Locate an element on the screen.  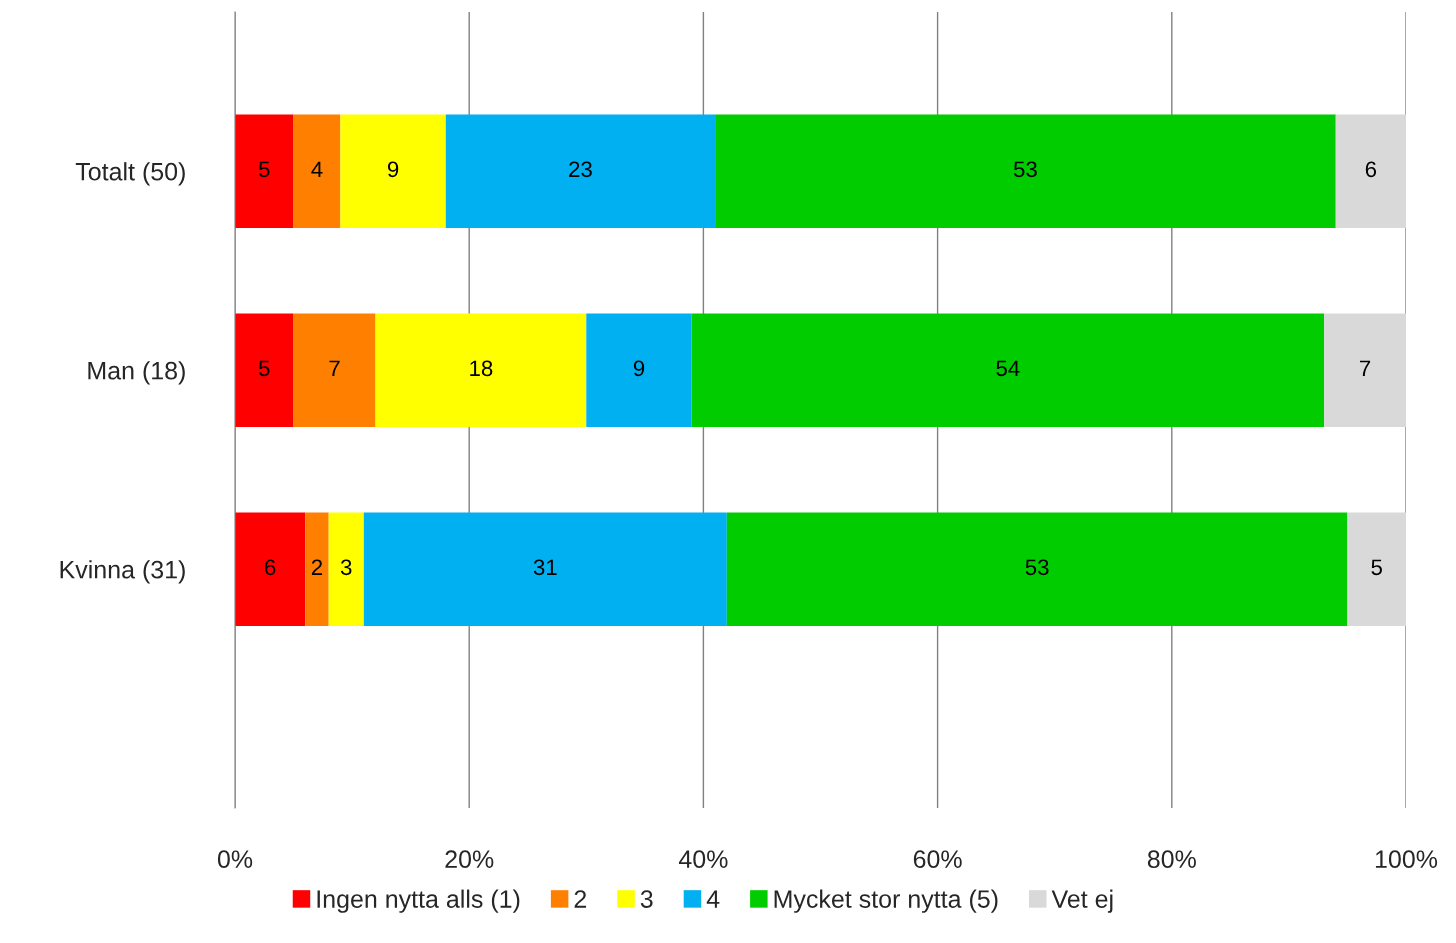
data-label: 31 is located at coordinates (545, 567).